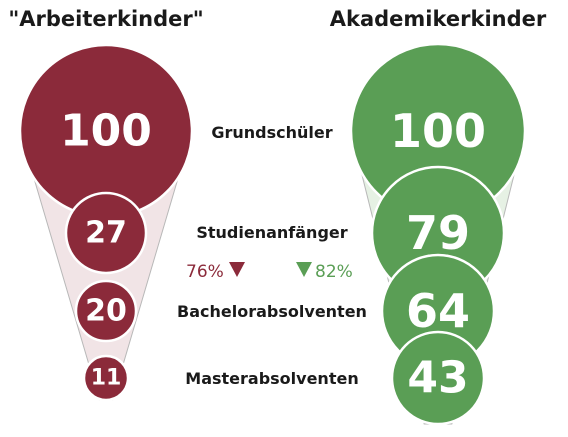 This screenshot has height=437, width=568. What do you see at coordinates (438, 131) in the screenshot?
I see `value-label-akademikerkinder-grundschueler: 100` at bounding box center [438, 131].